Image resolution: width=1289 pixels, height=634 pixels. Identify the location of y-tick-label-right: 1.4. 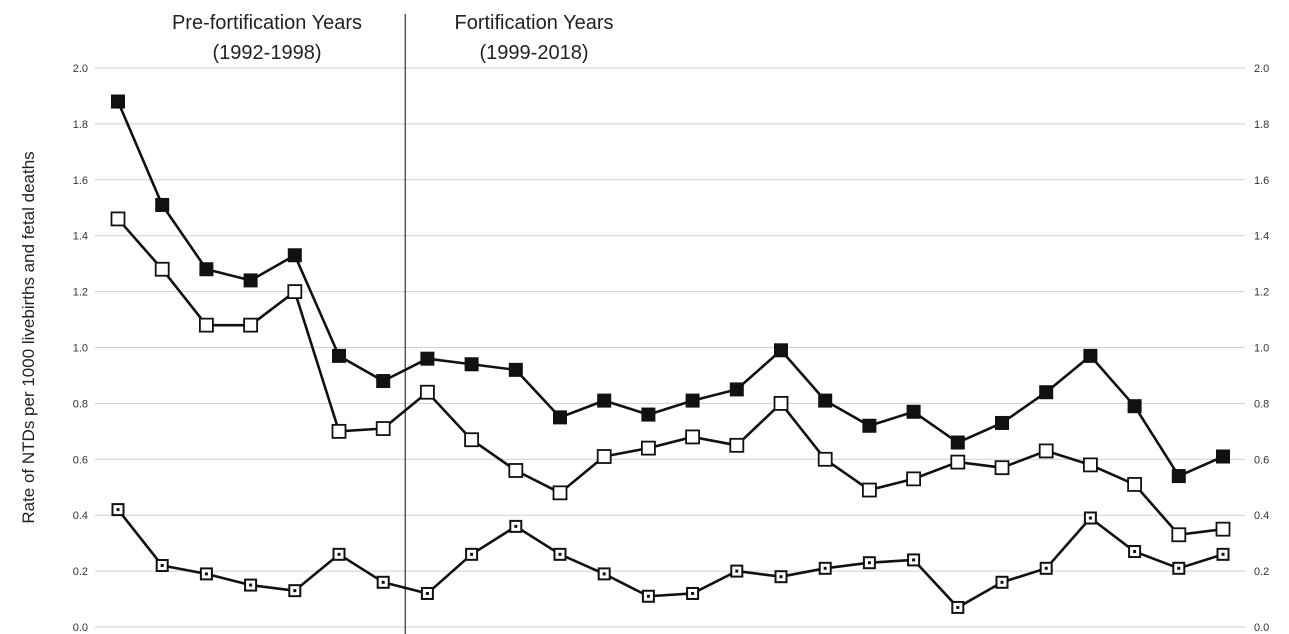
(1261, 237).